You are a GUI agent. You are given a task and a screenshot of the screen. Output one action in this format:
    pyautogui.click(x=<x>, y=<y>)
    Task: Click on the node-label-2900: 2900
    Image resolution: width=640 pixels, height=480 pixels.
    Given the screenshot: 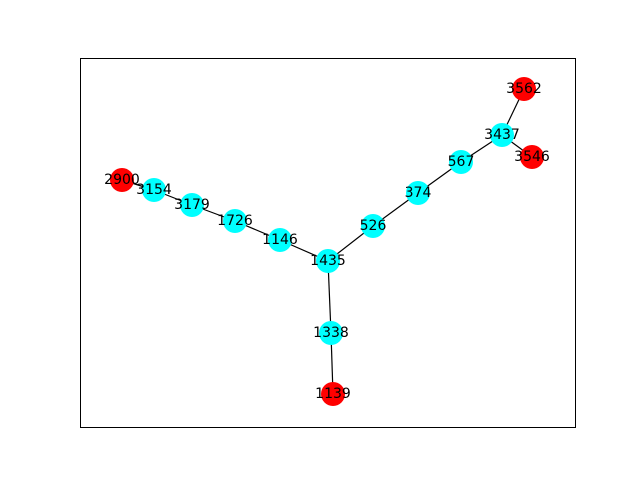 What is the action you would take?
    pyautogui.click(x=122, y=180)
    